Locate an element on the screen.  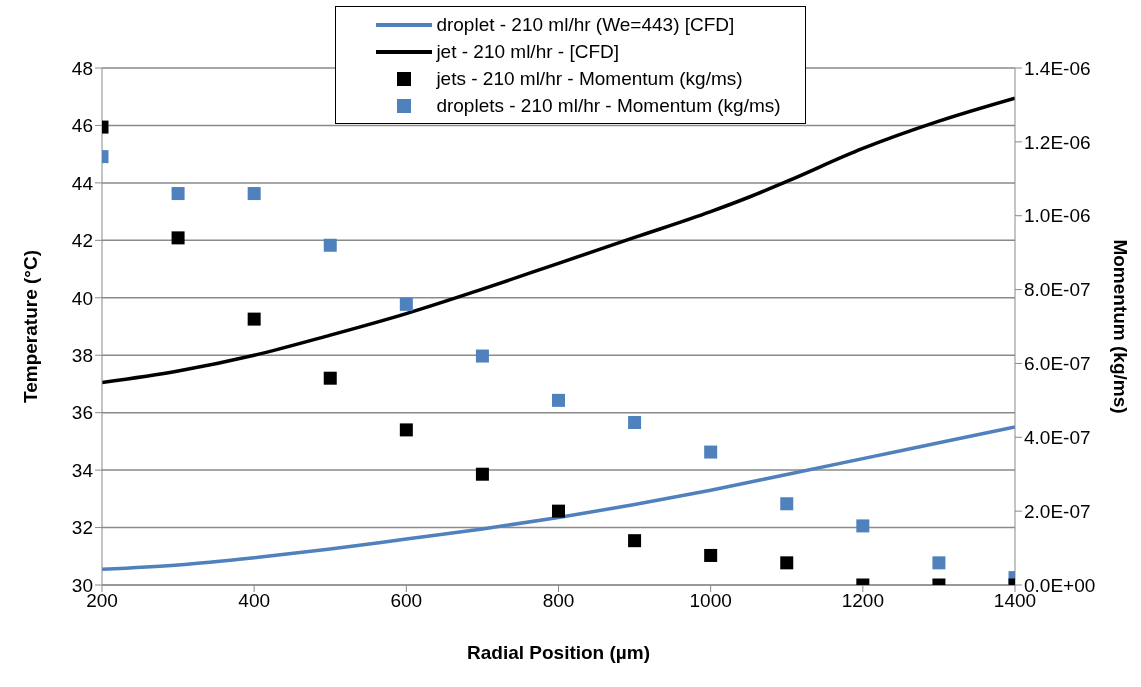
legend-label: jet - 210 ml/hr - [CFD] is located at coordinates (528, 51).